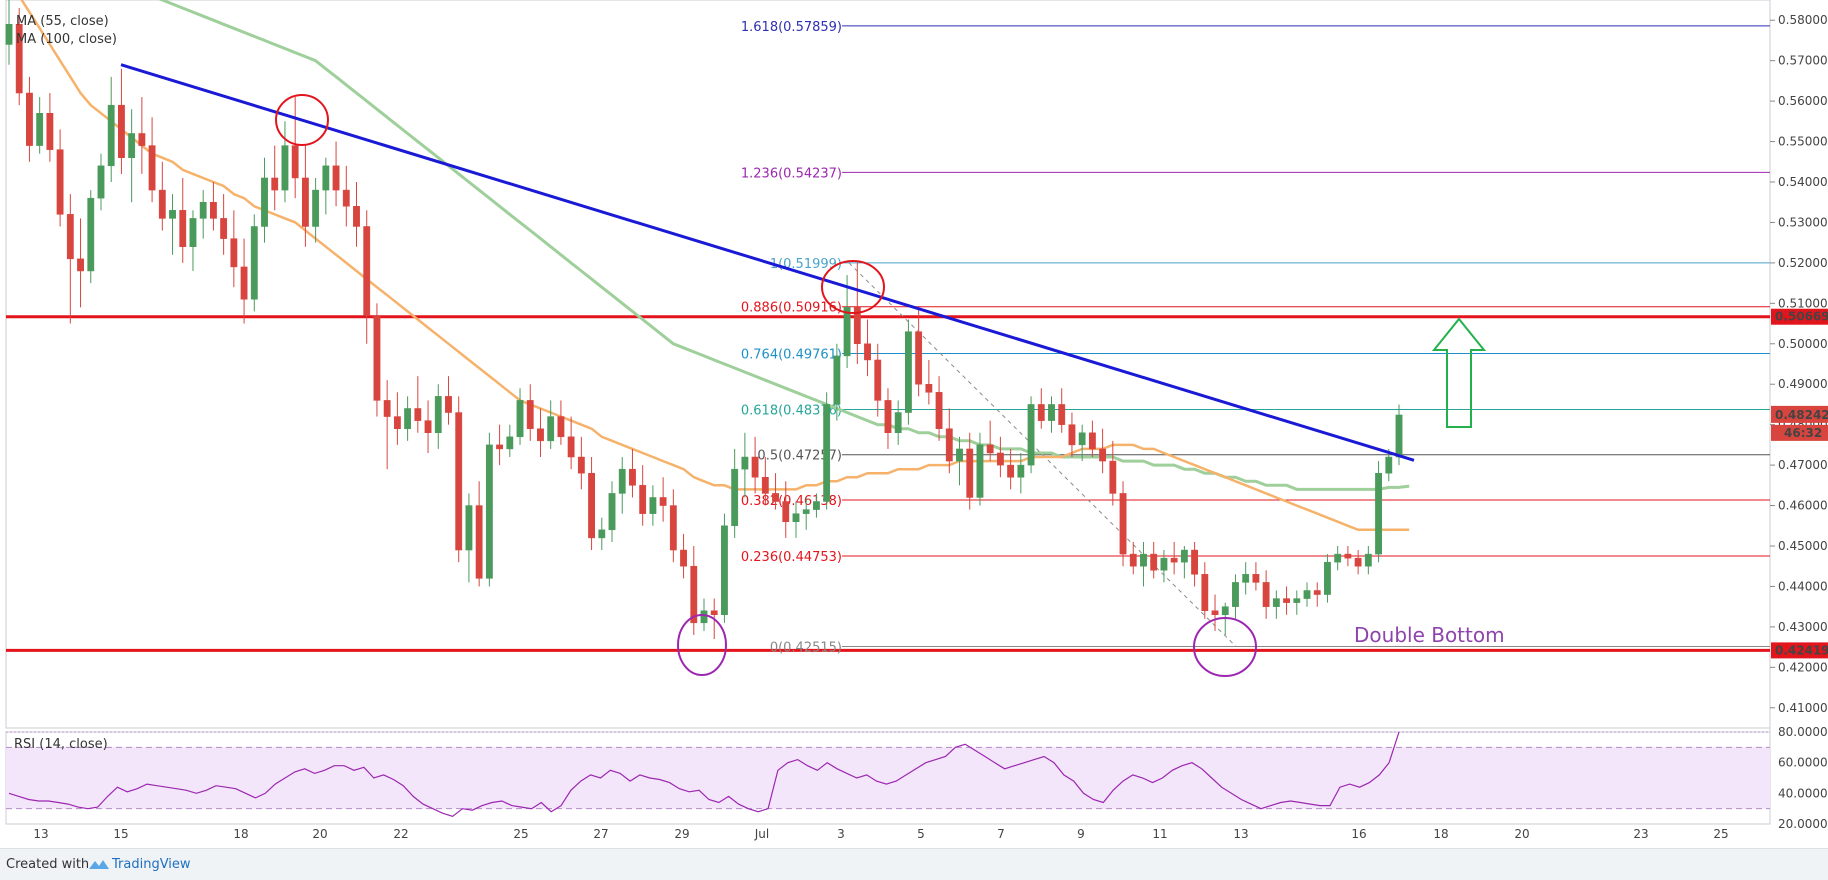 This screenshot has width=1828, height=880. What do you see at coordinates (99, 864) in the screenshot?
I see `tradingview-logo-icon` at bounding box center [99, 864].